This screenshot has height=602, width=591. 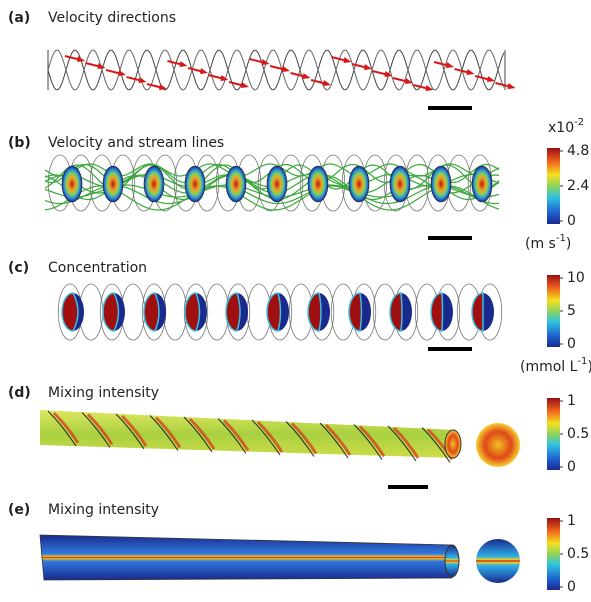 I want to click on panel-title: Velocity directions, so click(x=112, y=18).